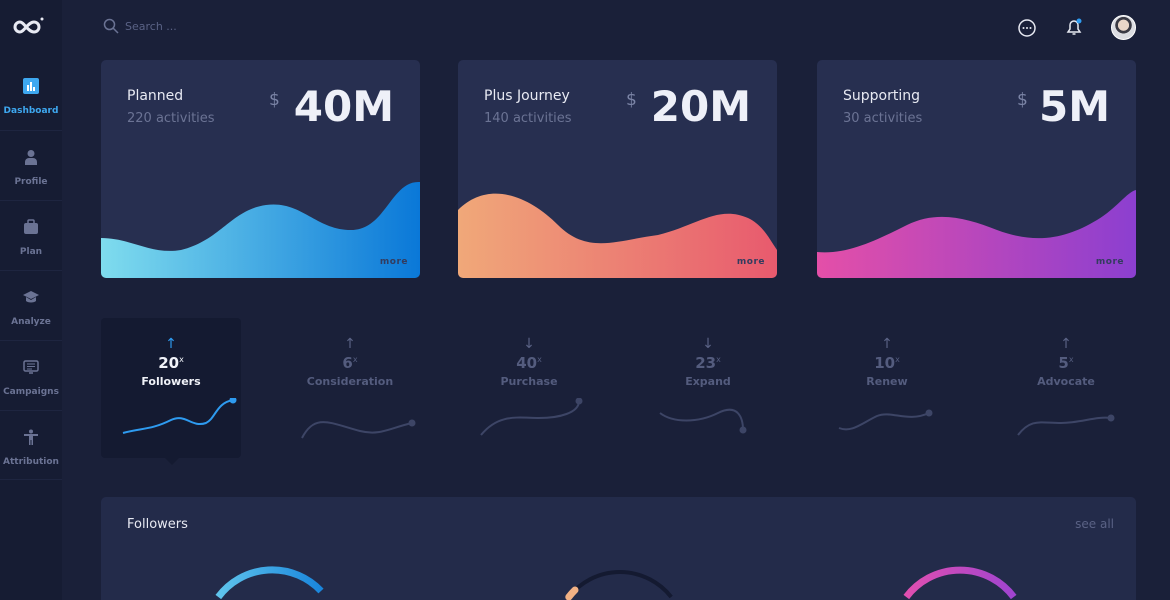 The image size is (1170, 600). I want to click on sidebar-item-label: Profile, so click(31, 182).